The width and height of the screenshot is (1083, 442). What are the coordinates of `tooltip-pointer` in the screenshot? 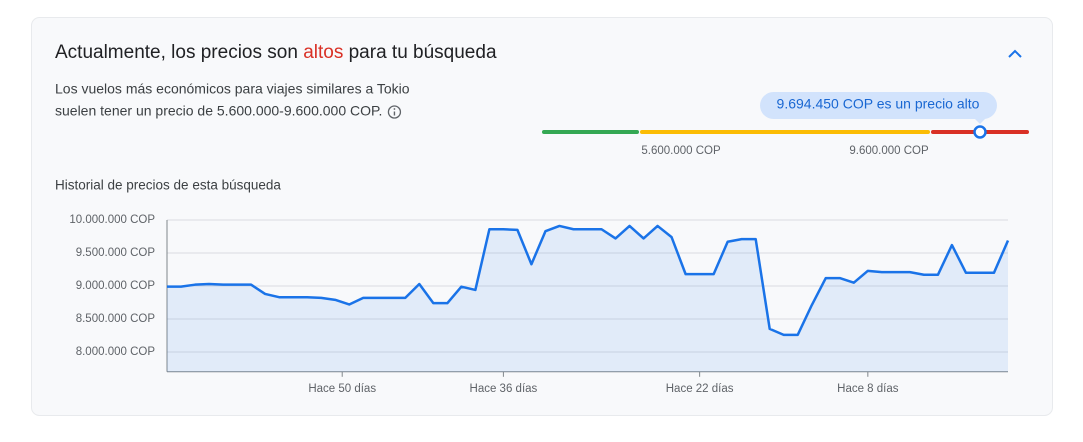 It's located at (980, 121).